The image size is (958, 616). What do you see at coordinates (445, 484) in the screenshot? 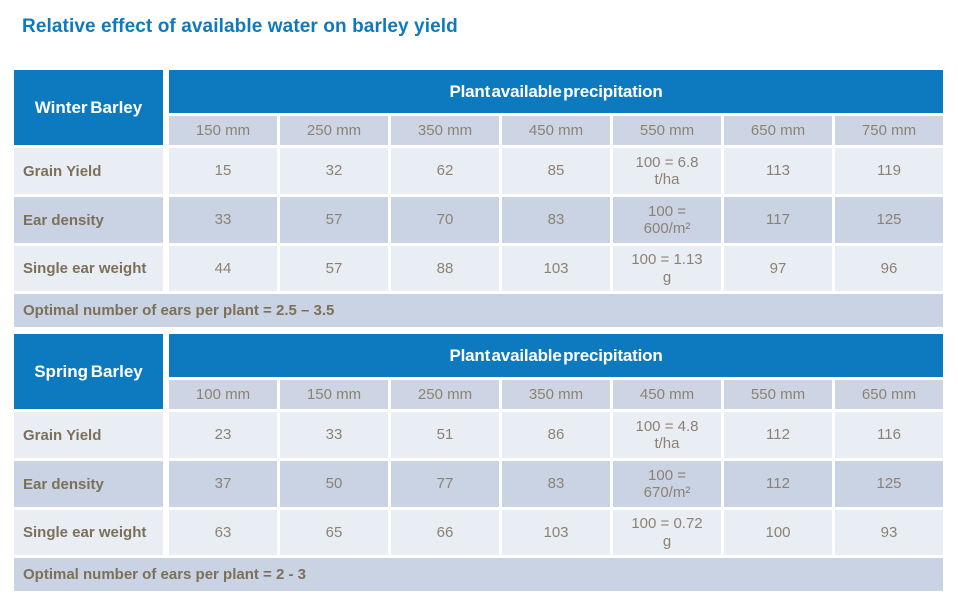
I see `value-cell: 77` at bounding box center [445, 484].